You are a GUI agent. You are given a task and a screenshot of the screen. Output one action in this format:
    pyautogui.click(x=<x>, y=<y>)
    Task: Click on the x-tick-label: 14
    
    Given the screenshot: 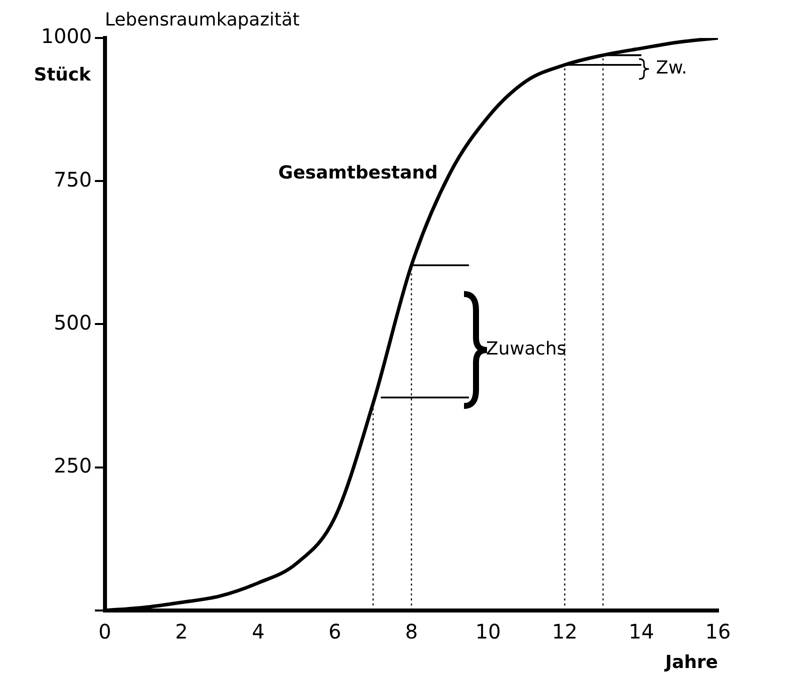 What is the action you would take?
    pyautogui.click(x=641, y=632)
    